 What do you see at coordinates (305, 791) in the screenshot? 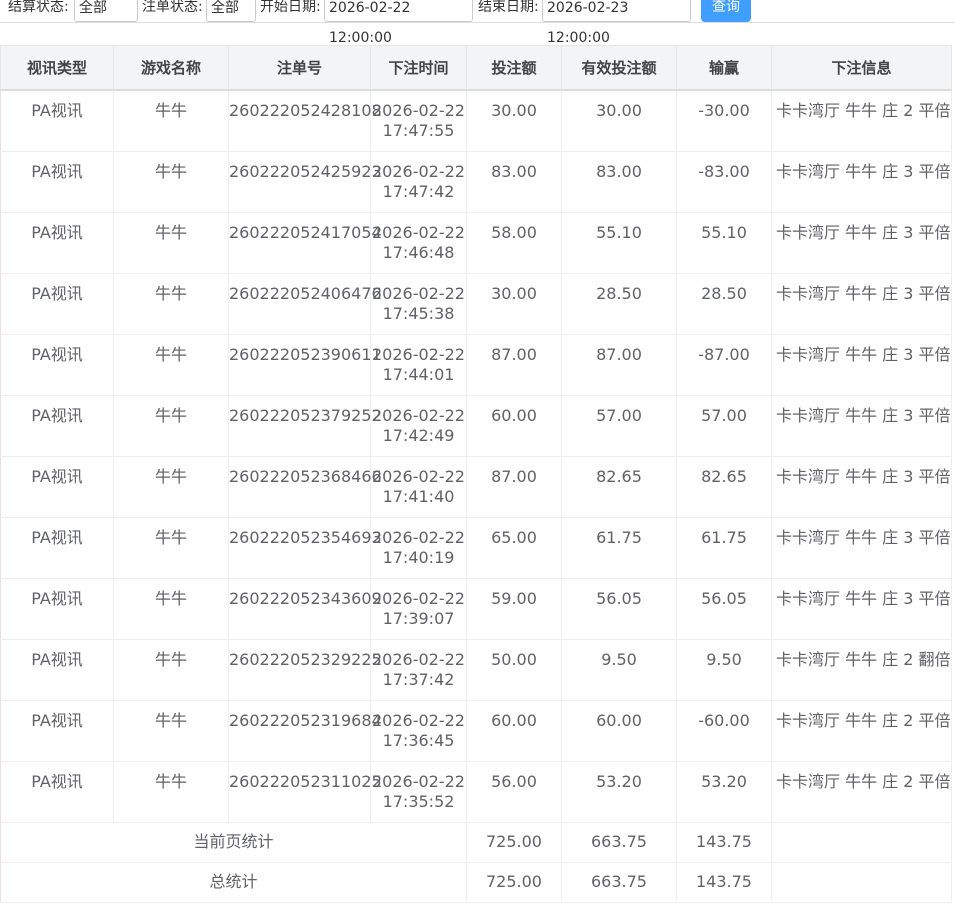
I see `cell: 260222052311025` at bounding box center [305, 791].